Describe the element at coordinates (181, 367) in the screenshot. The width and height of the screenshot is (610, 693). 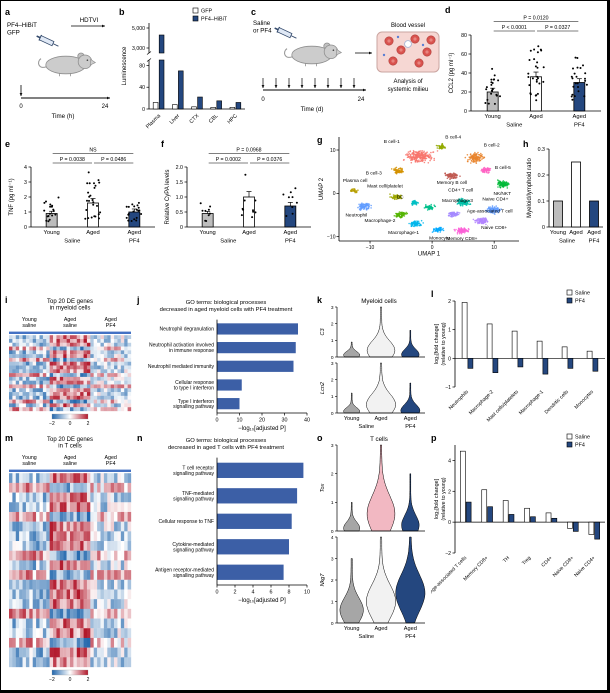
I see `svg-text: Neutrophil mediated immunity` at that location.